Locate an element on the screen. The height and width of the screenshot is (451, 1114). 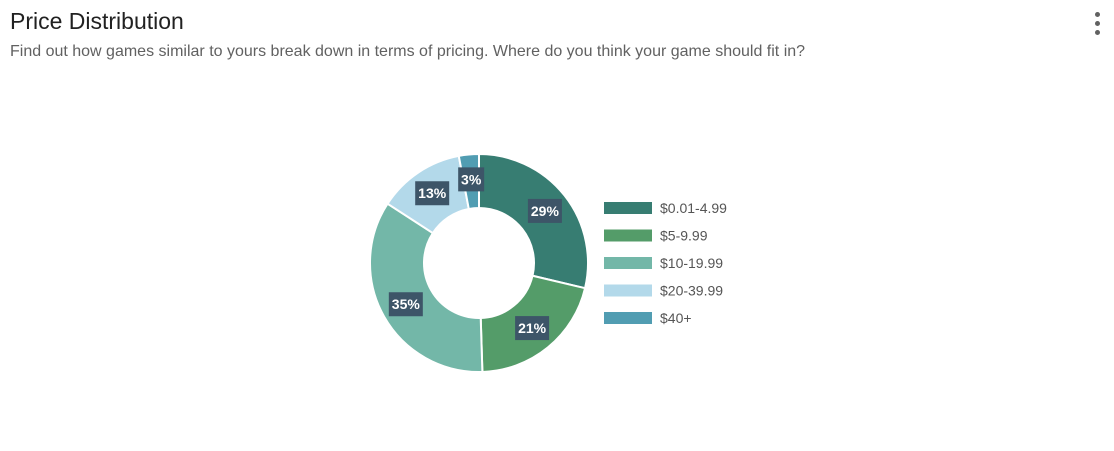
data-label-5-9-99: 21% is located at coordinates (532, 328).